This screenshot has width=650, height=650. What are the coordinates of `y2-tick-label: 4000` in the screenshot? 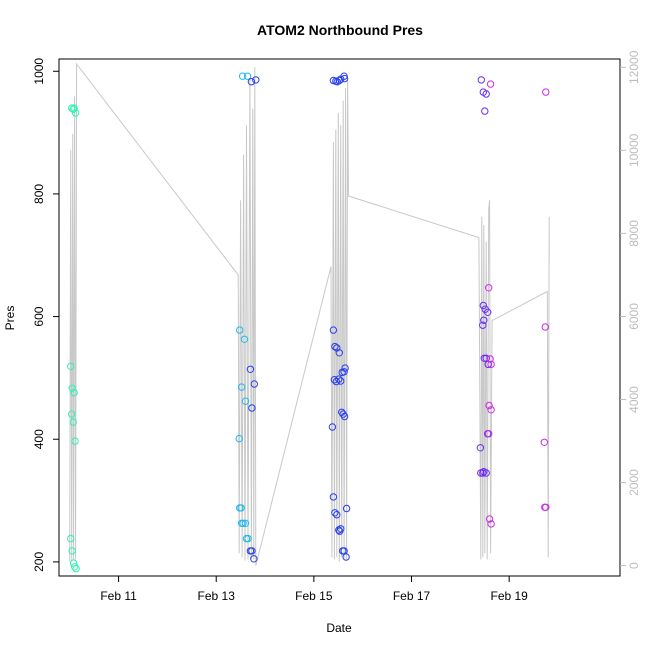 It's located at (634, 399).